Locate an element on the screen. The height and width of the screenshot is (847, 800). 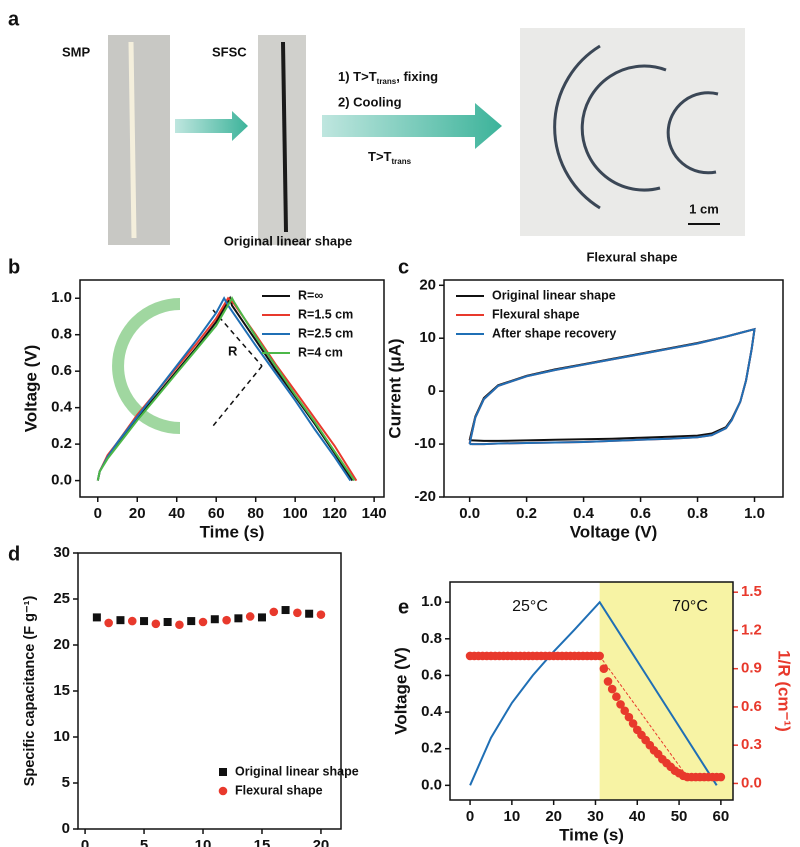
y-tick-label: 0.2 is located at coordinates (61, 443).